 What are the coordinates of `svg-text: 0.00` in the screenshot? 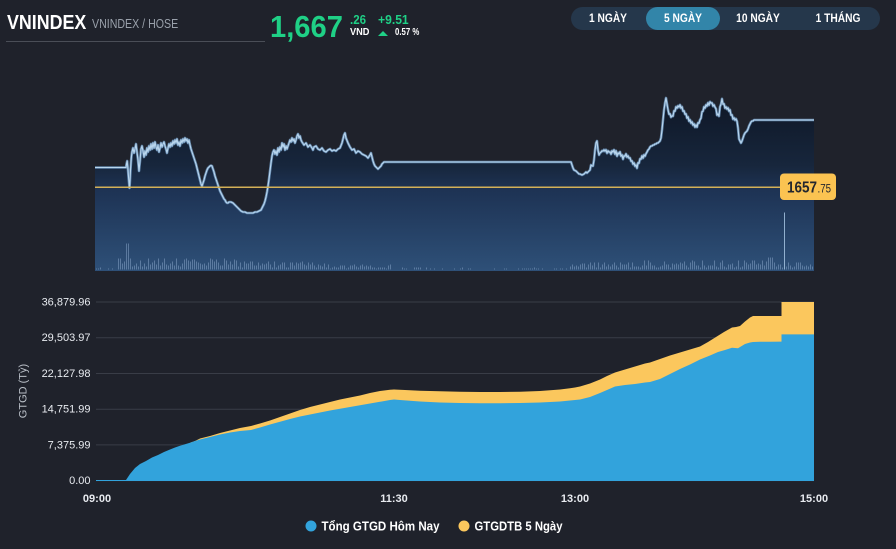 It's located at (79, 481).